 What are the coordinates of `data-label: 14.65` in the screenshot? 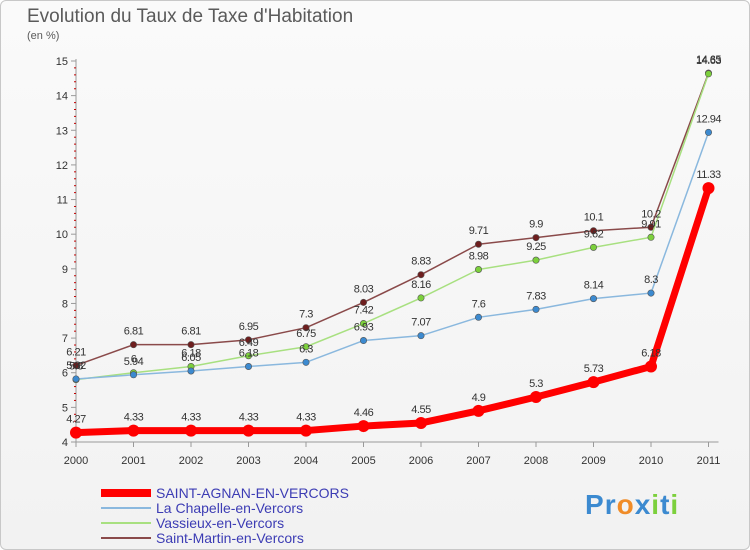 It's located at (708, 60).